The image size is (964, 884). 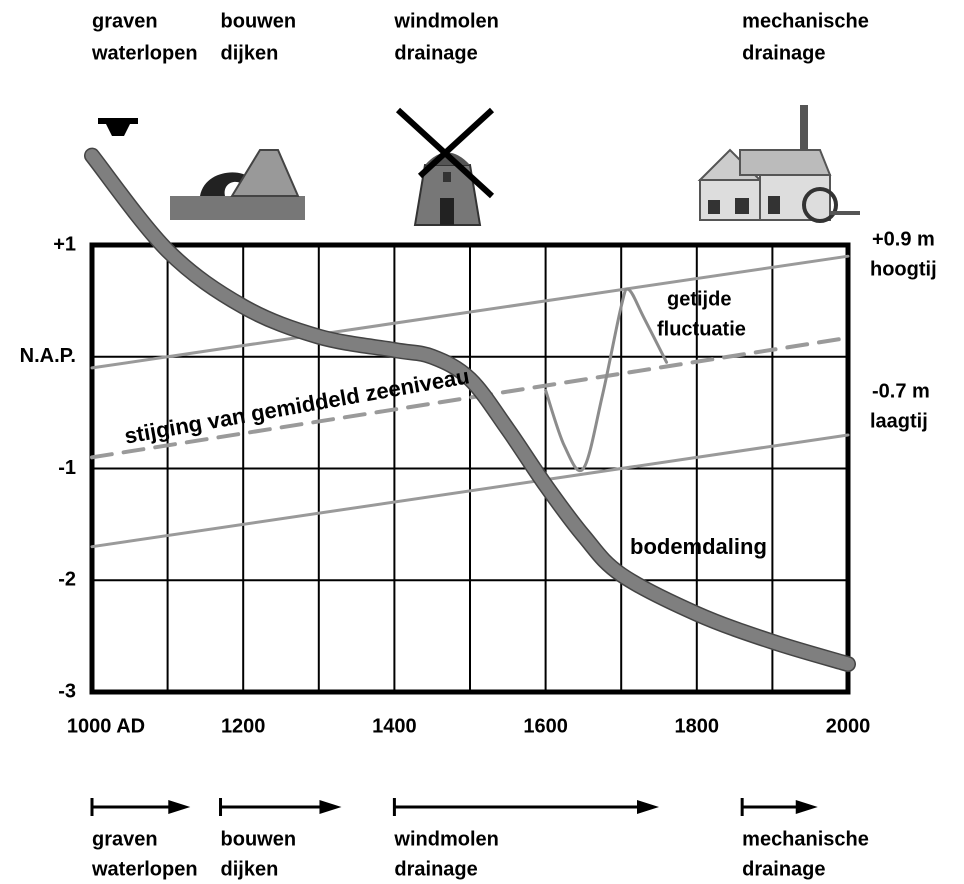 I want to click on x-tick-label: 1400, so click(x=394, y=726).